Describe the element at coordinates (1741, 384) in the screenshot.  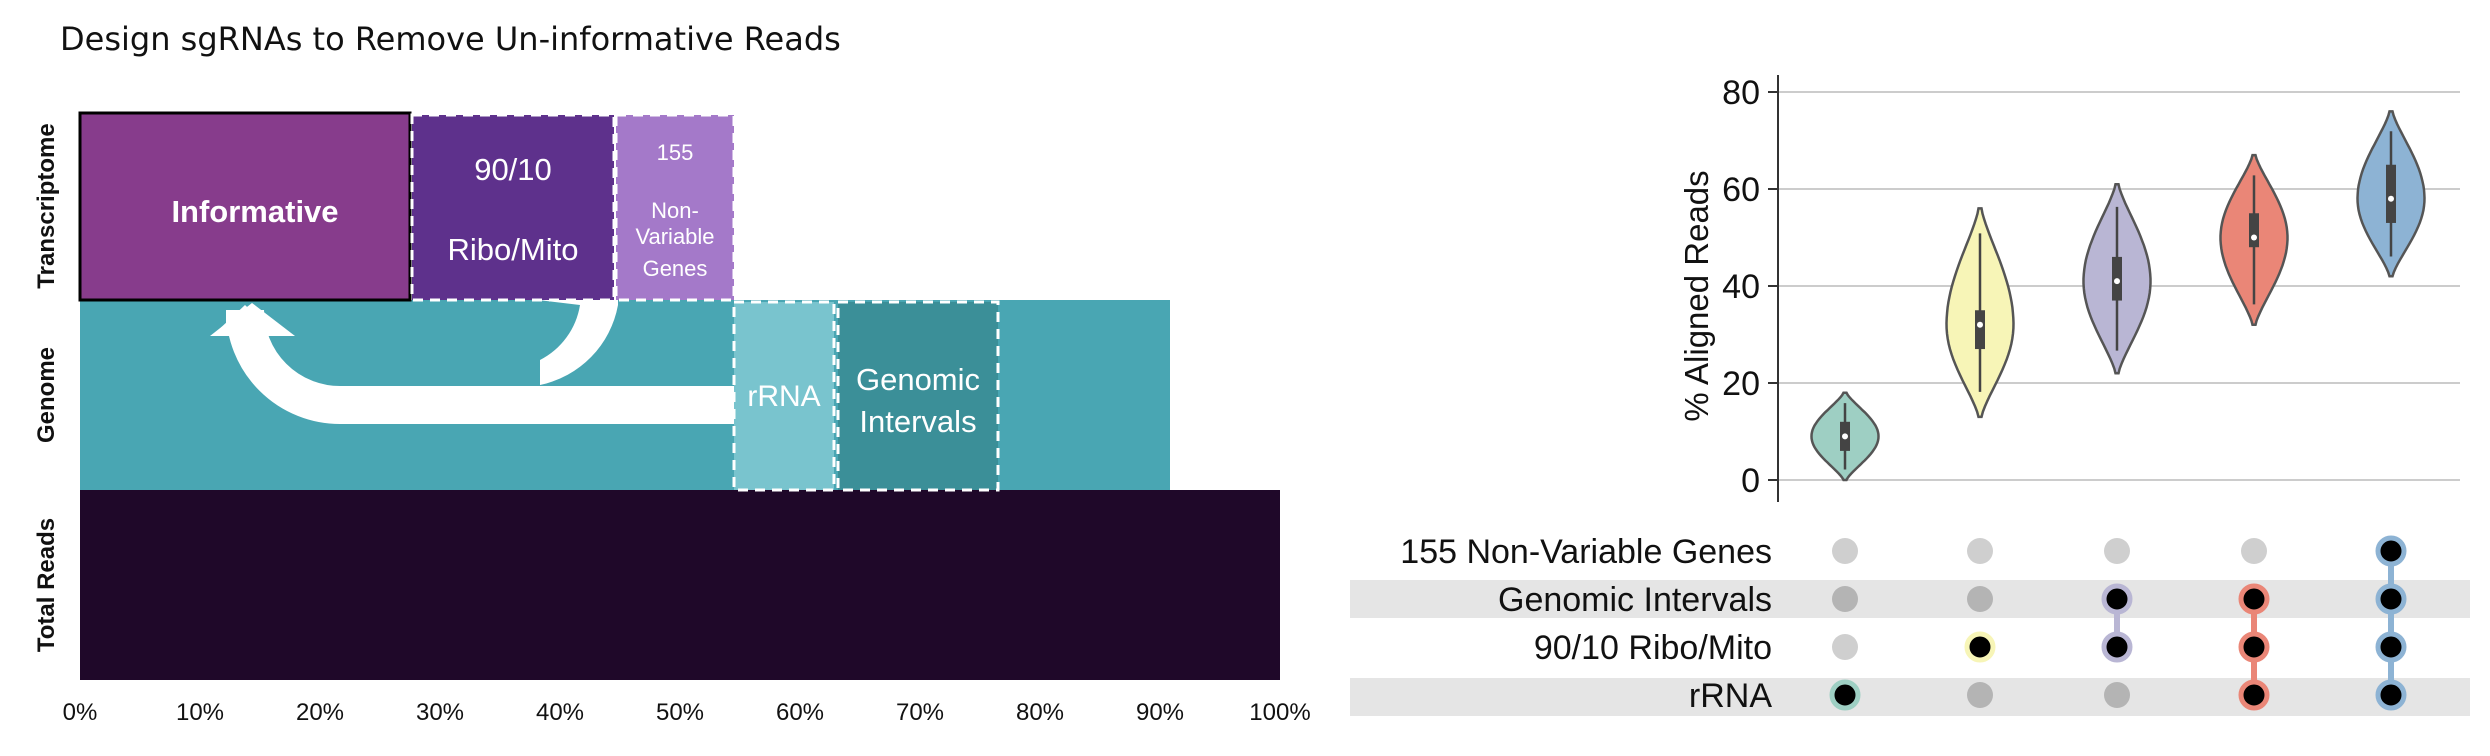
I see `violin-y-tick-label: 20` at that location.